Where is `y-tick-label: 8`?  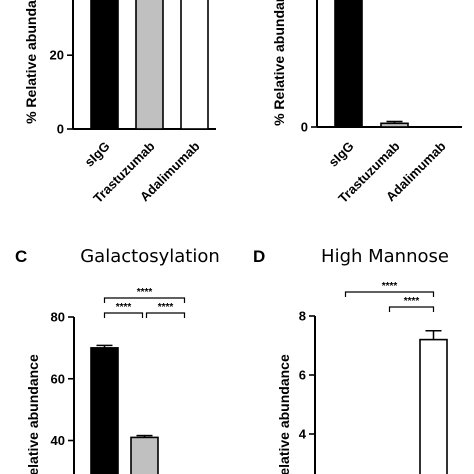 y-tick-label: 8 is located at coordinates (302, 316).